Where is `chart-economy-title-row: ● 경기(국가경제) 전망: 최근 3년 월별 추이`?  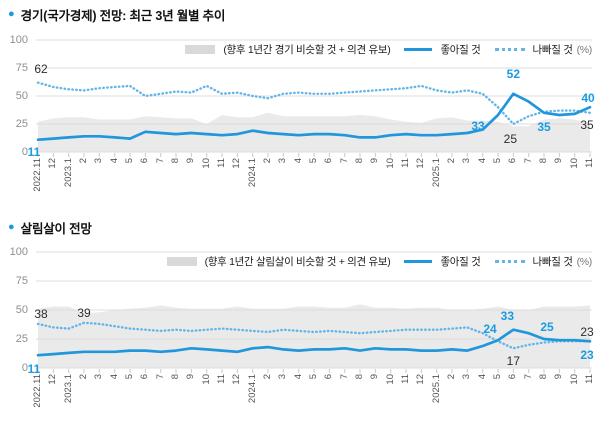
chart-economy-title-row: ● 경기(국가경제) 전망: 최근 3년 월별 추이 is located at coordinates (116, 14).